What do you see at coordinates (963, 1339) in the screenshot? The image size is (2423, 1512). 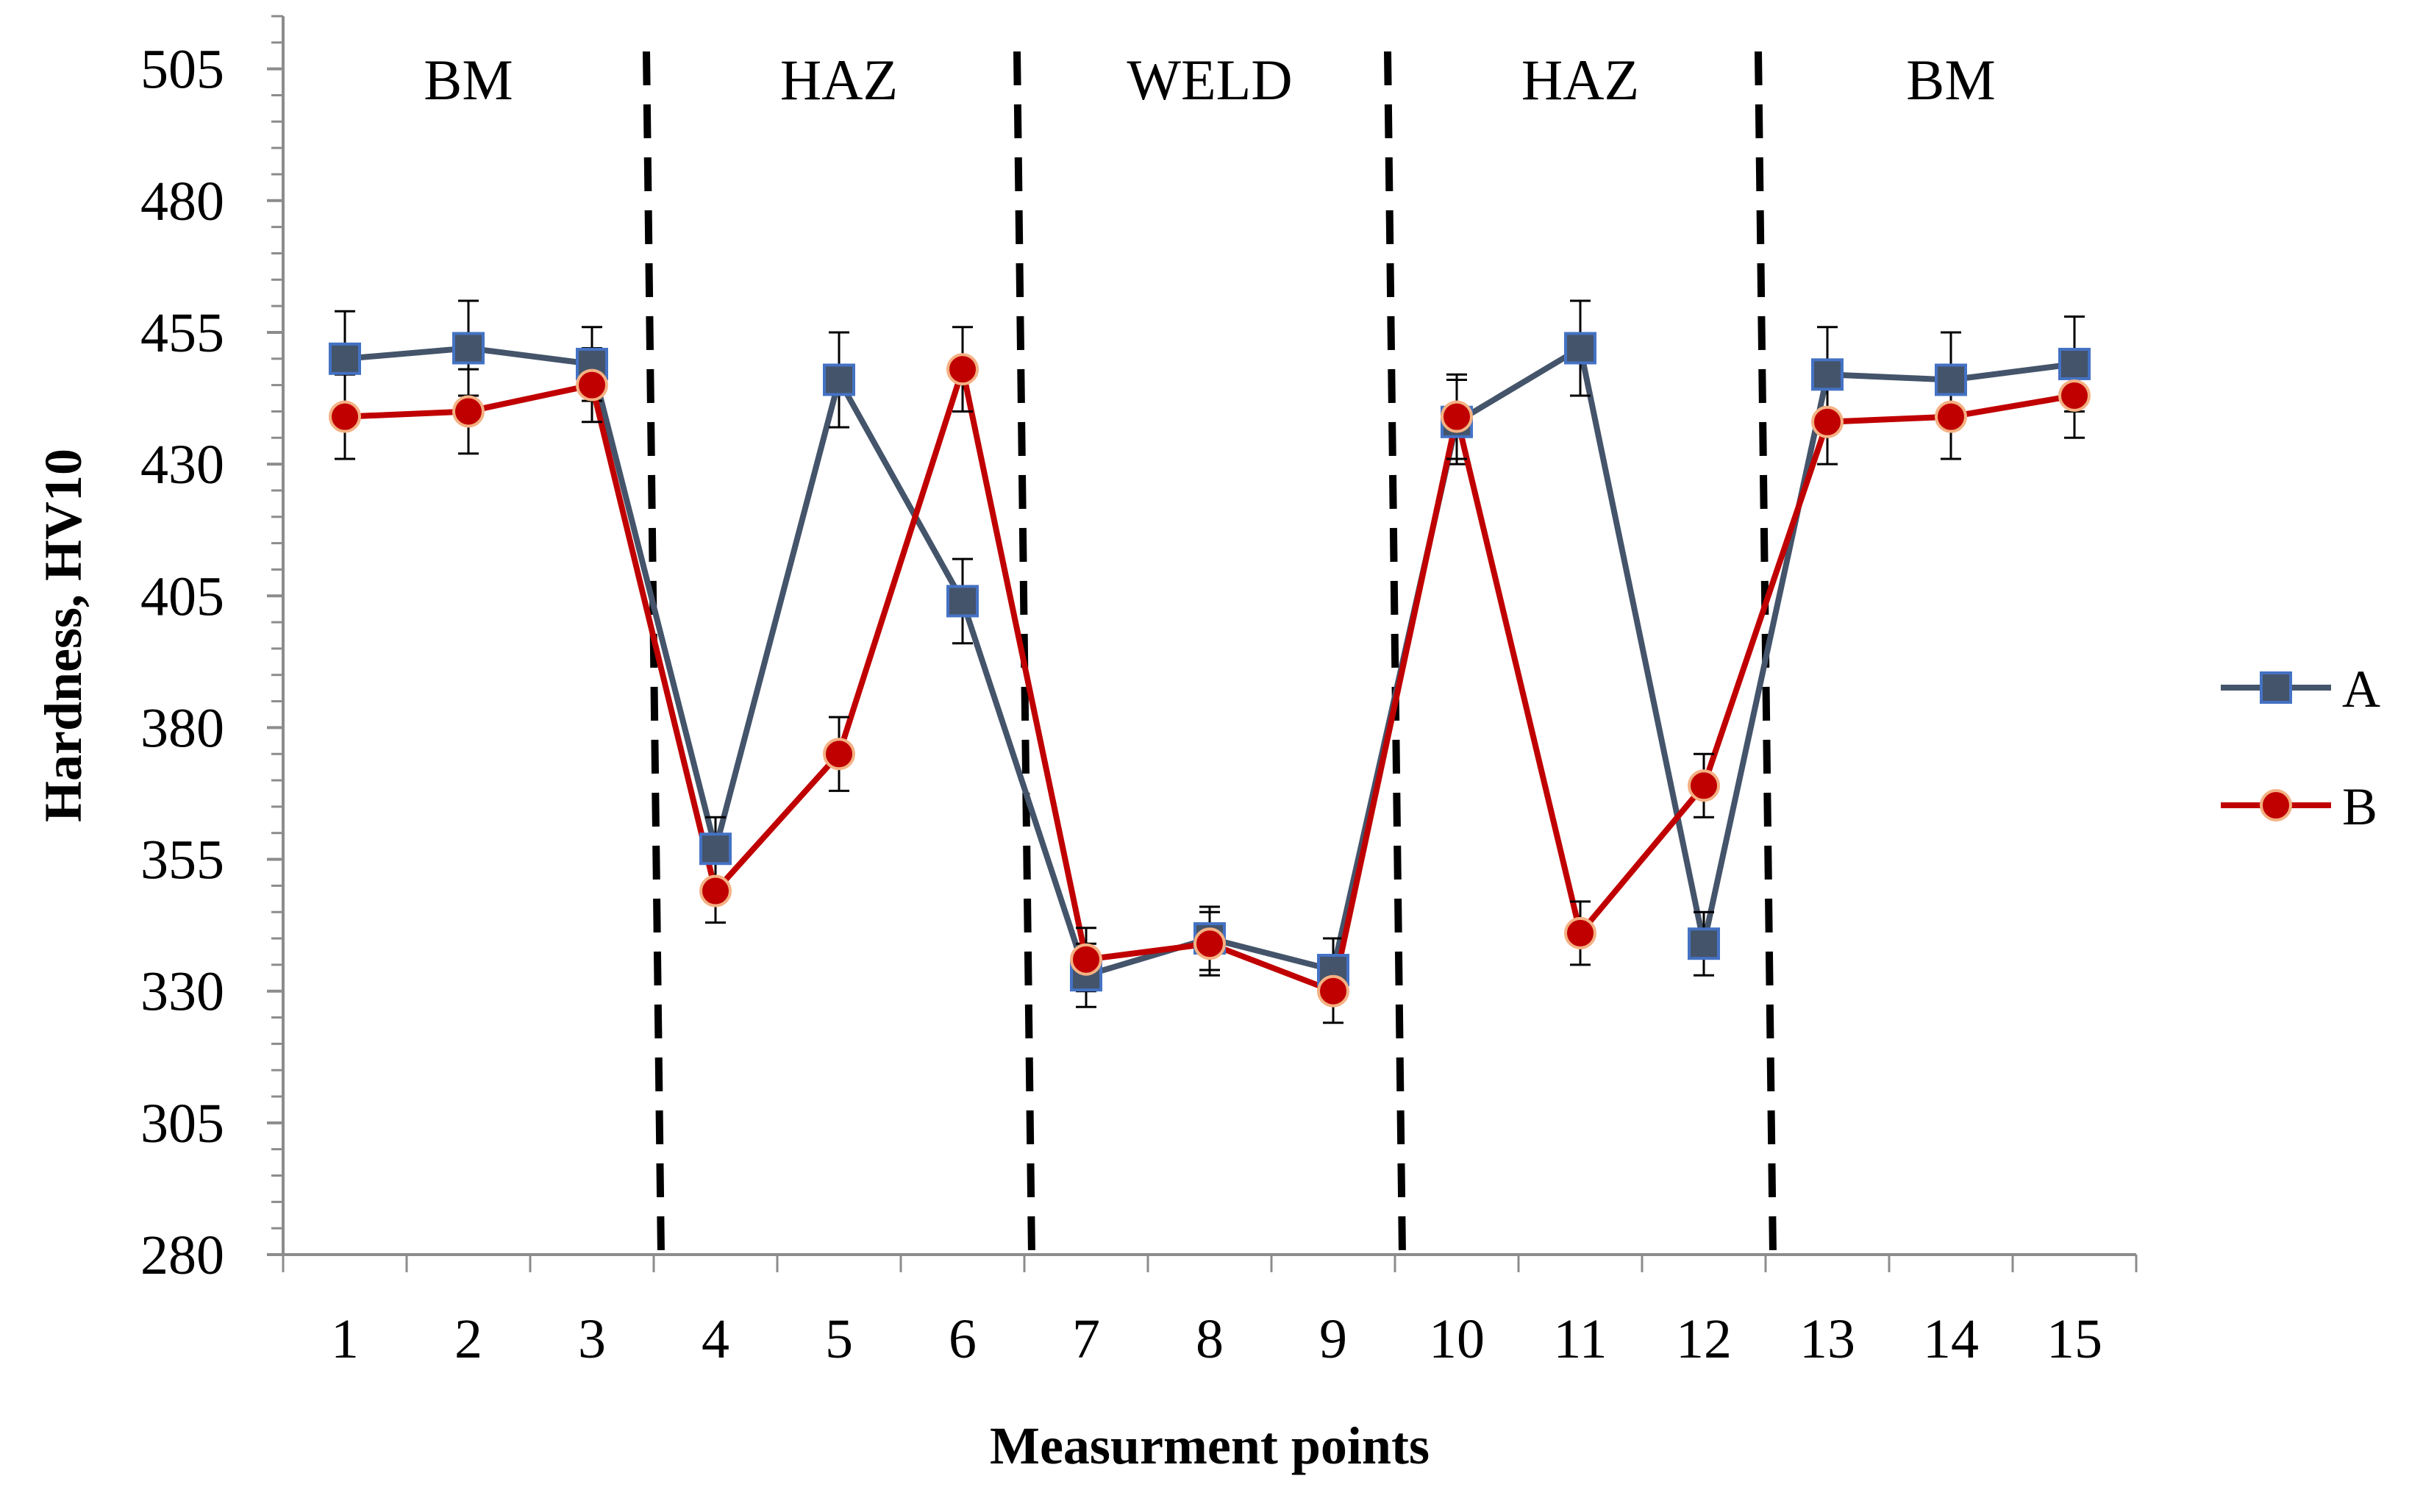 I see `x-tick-label: 6` at bounding box center [963, 1339].